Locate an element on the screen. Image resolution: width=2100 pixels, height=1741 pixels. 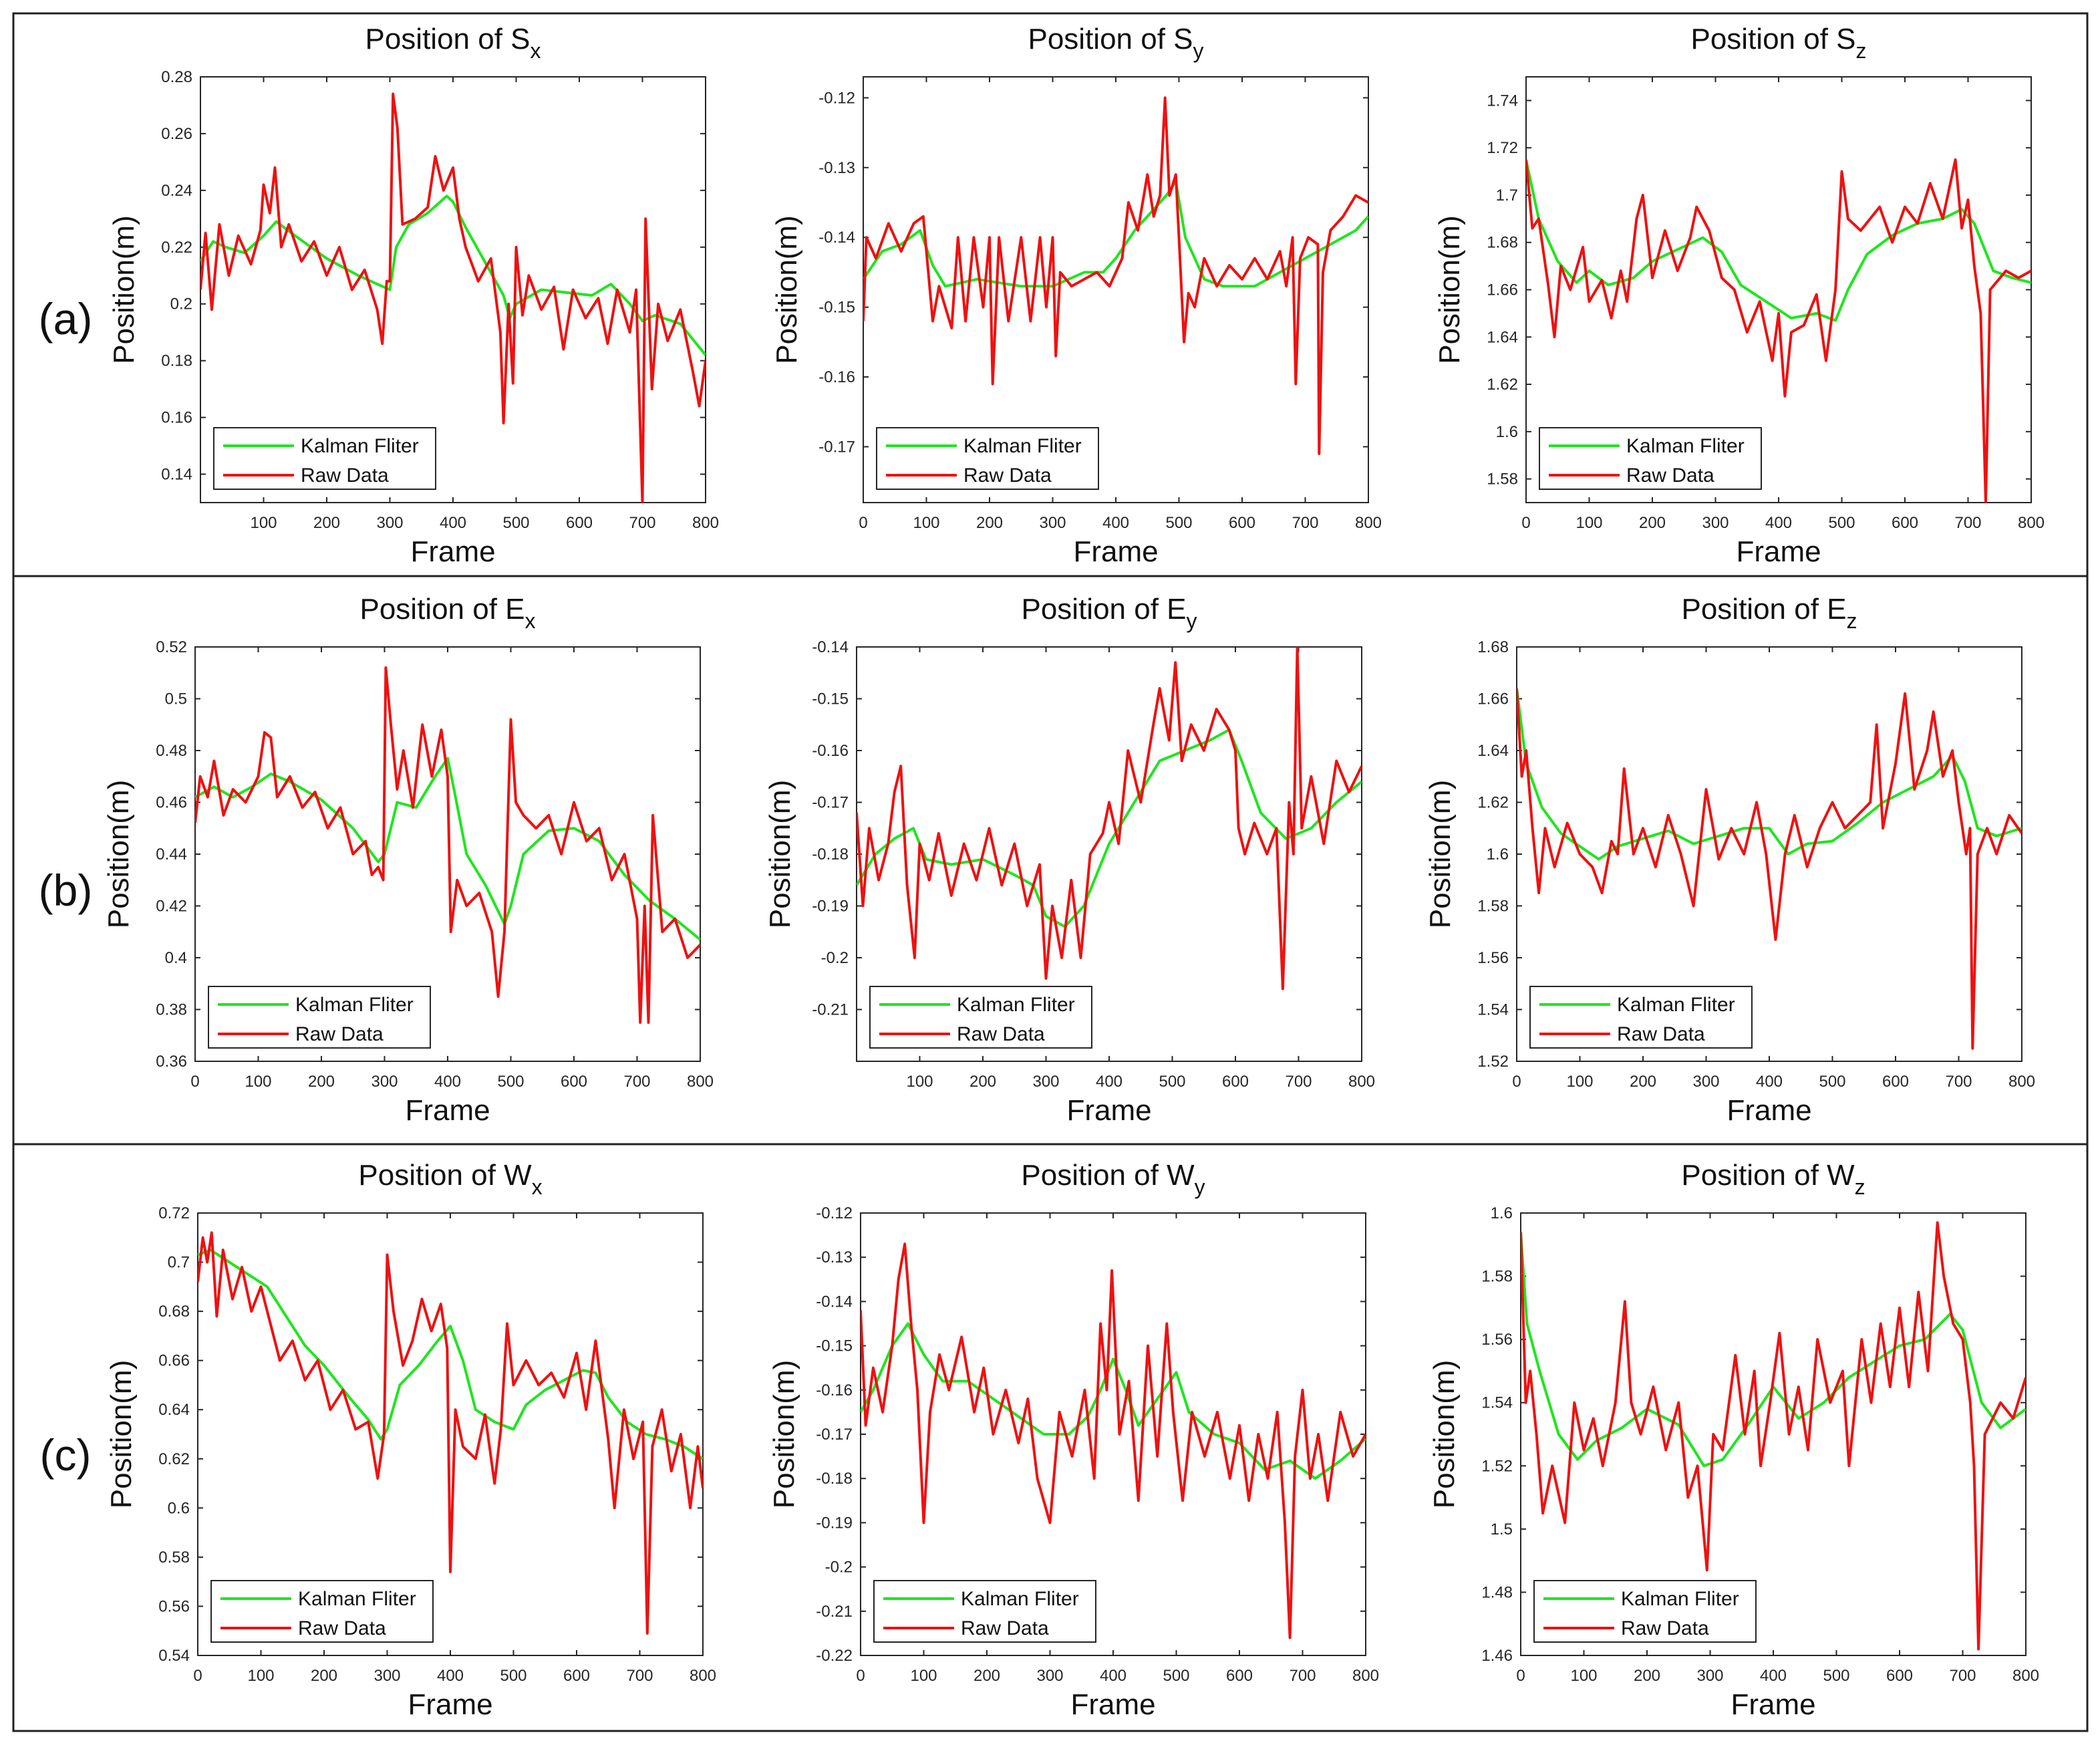
y-tick-label: 0.26 is located at coordinates (176, 134).